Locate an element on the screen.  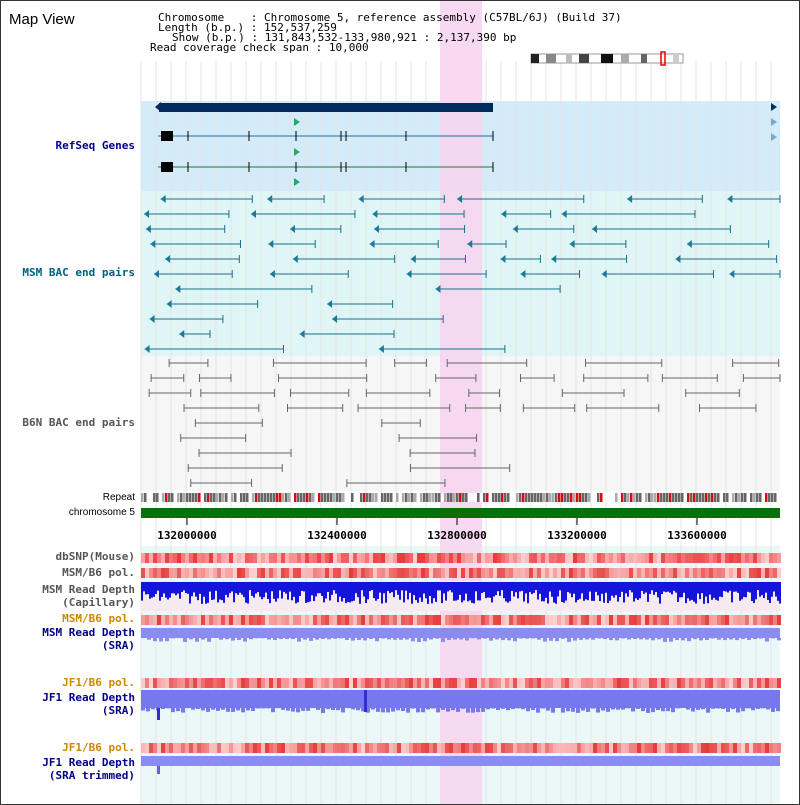
track-label-b6n-bac: B6N BAC end pairs is located at coordinates (78, 422).